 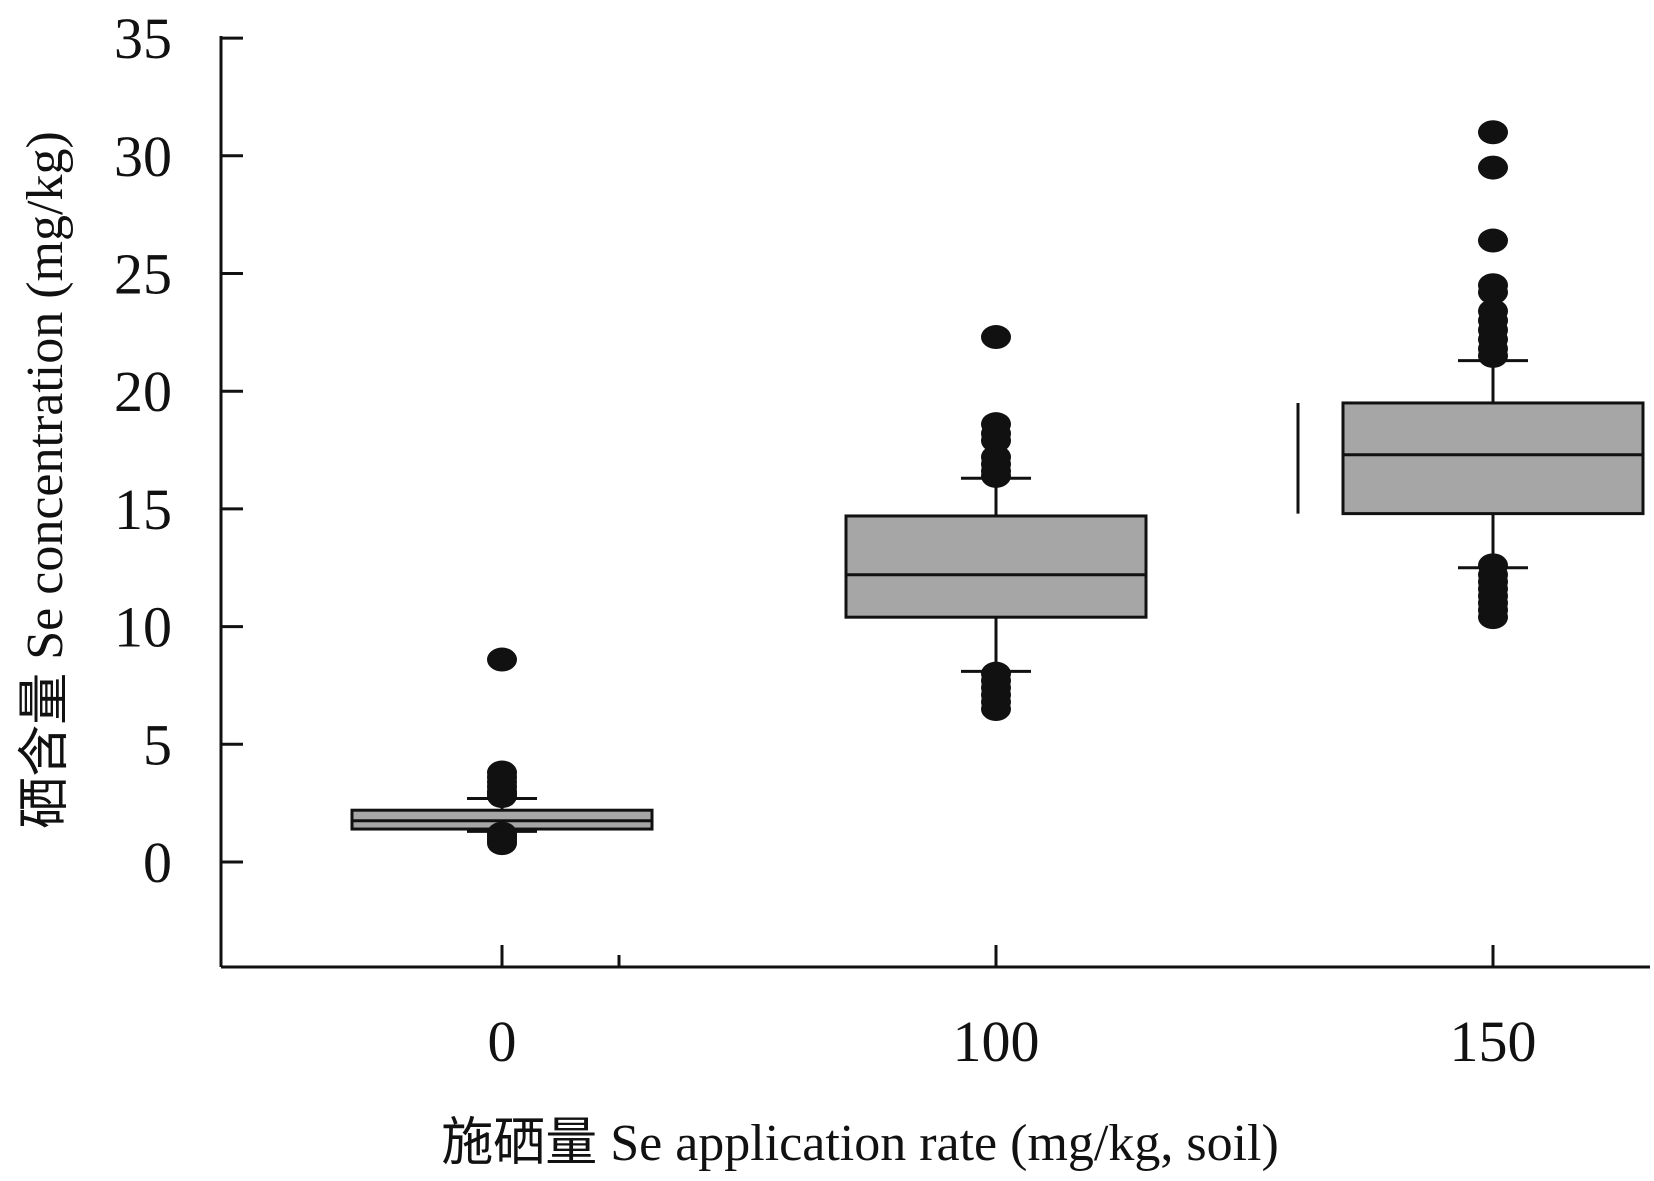 I want to click on y-tick-label: 30, so click(x=143, y=156).